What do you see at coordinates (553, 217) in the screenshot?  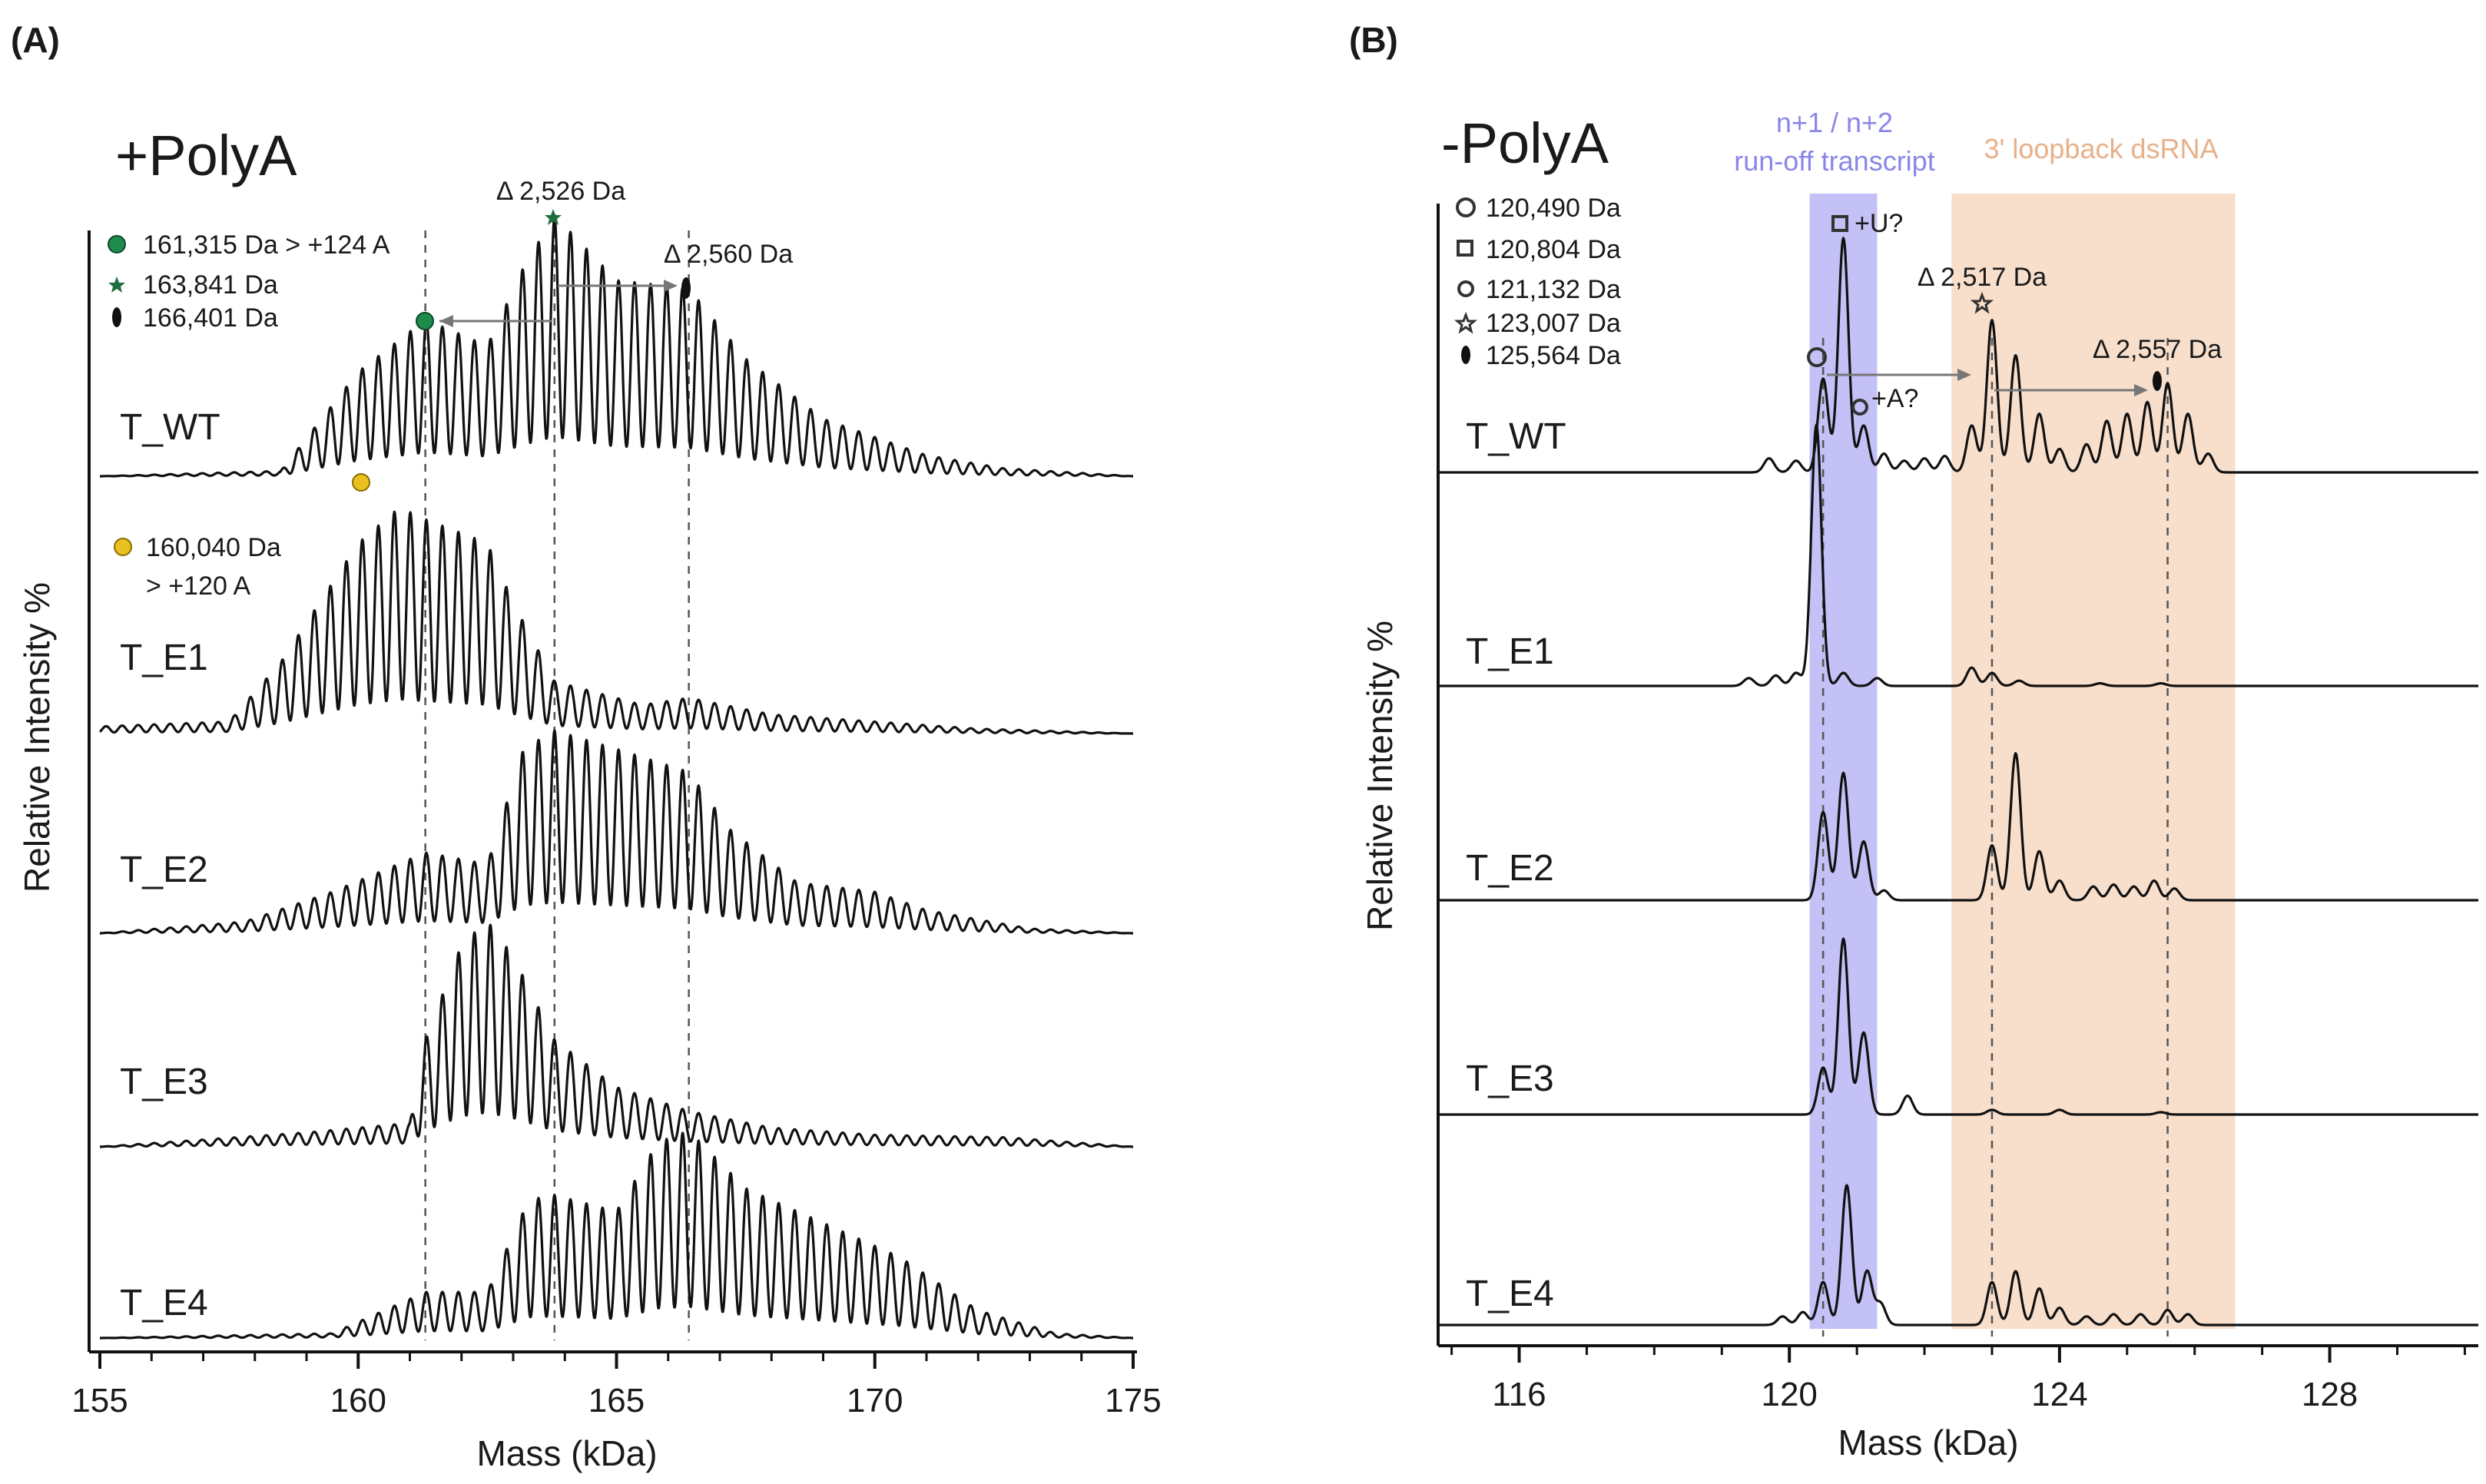 I see `green-star-peak-marker-icon` at bounding box center [553, 217].